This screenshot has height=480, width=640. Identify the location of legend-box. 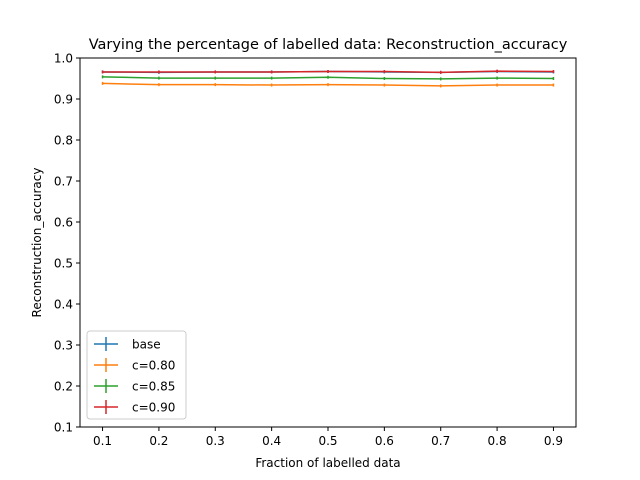
(136, 375).